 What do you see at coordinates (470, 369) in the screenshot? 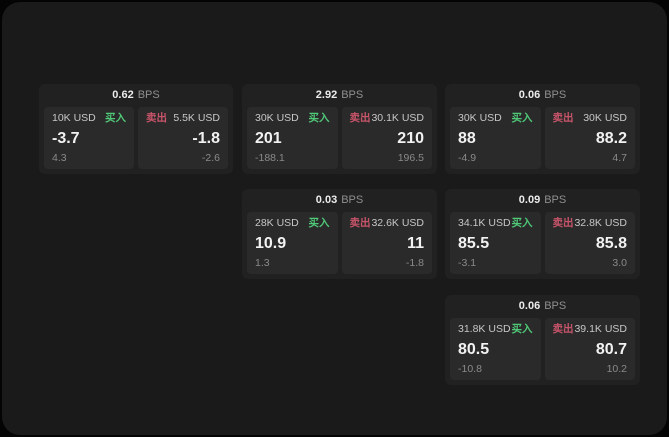
I see `buy-delta: -10.8` at bounding box center [470, 369].